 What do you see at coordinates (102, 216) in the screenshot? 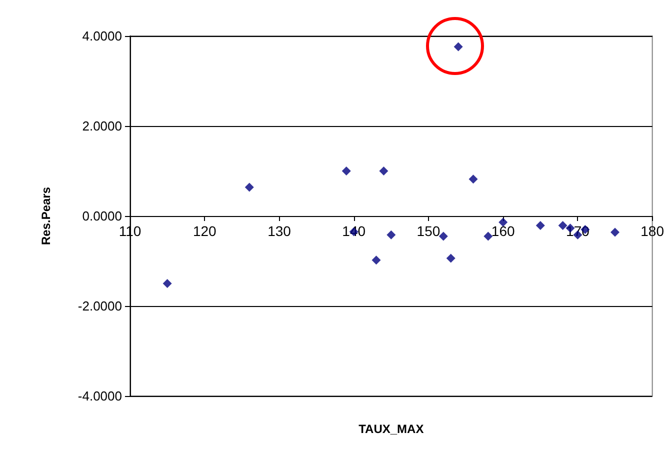
I see `y-tick-label: 0.0000` at bounding box center [102, 216].